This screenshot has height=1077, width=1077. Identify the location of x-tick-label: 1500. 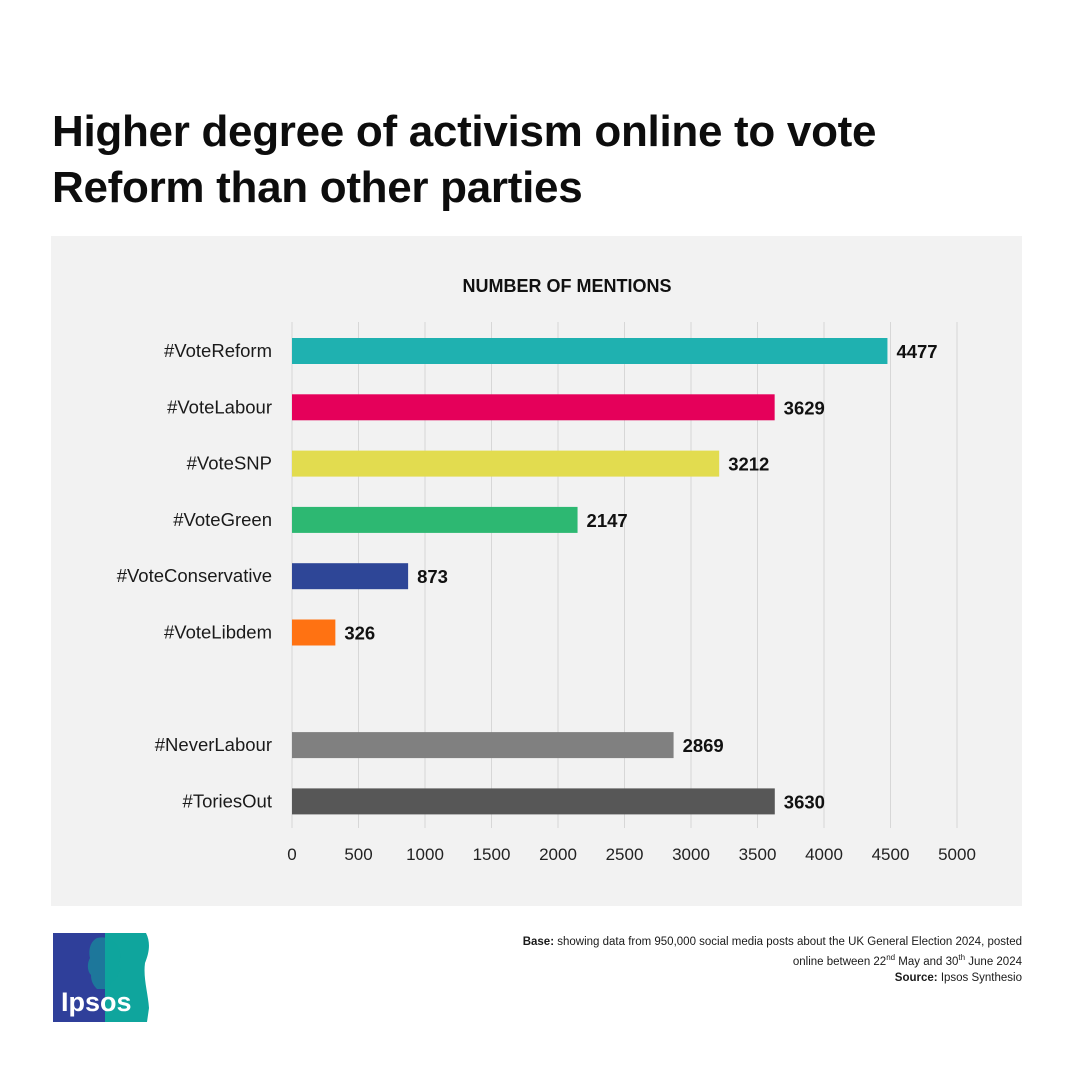
(492, 854).